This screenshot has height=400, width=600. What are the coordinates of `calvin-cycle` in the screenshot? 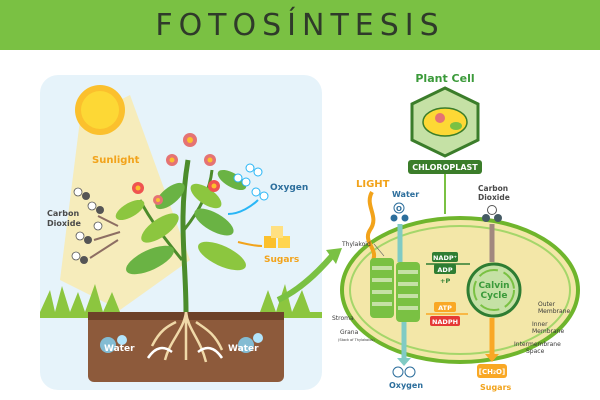 It's located at (494, 290).